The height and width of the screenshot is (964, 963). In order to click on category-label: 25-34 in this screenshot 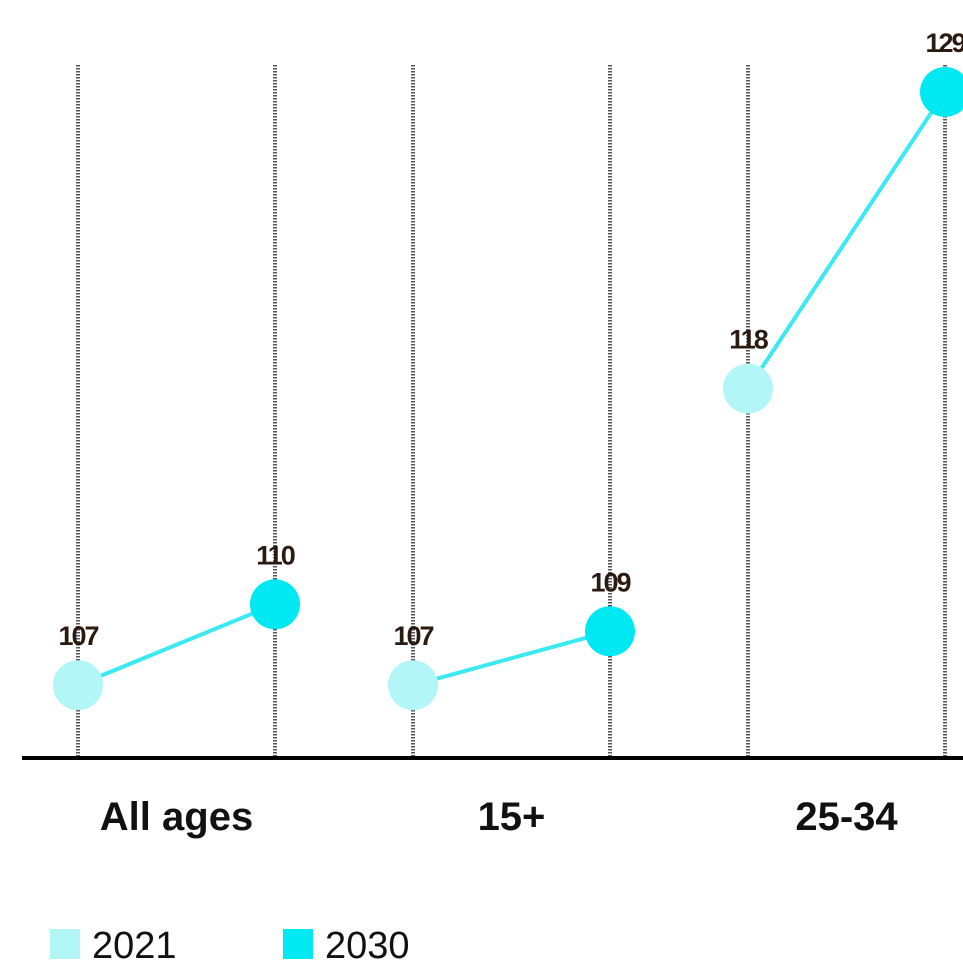, I will do `click(846, 817)`.